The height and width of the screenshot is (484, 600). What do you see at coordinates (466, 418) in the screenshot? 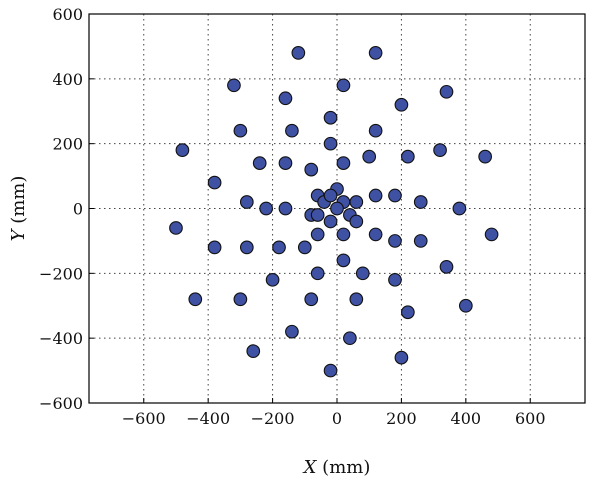
I see `x-tick-label: 400` at bounding box center [466, 418].